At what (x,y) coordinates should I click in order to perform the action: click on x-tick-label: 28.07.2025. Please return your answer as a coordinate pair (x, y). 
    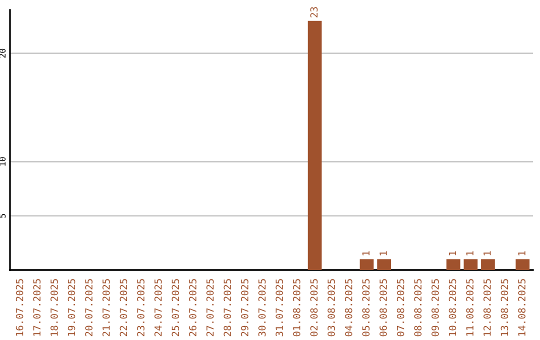
    Looking at the image, I should click on (228, 307).